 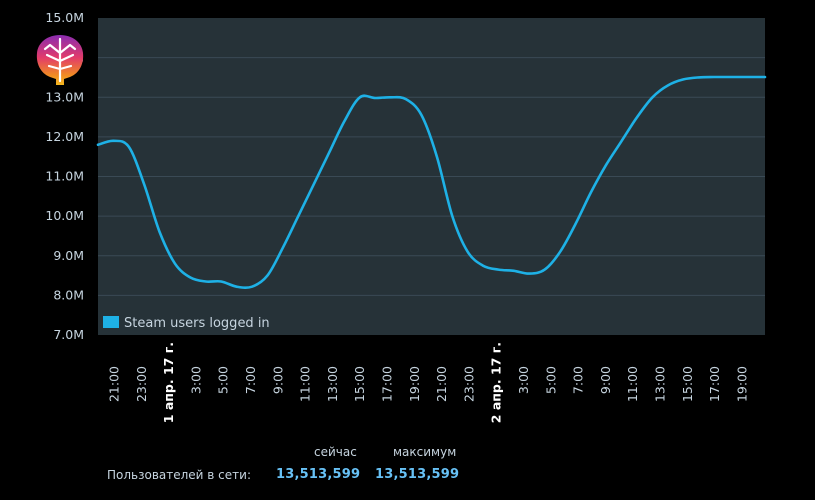 I want to click on y-tick-label: 9.0M, so click(x=68, y=255).